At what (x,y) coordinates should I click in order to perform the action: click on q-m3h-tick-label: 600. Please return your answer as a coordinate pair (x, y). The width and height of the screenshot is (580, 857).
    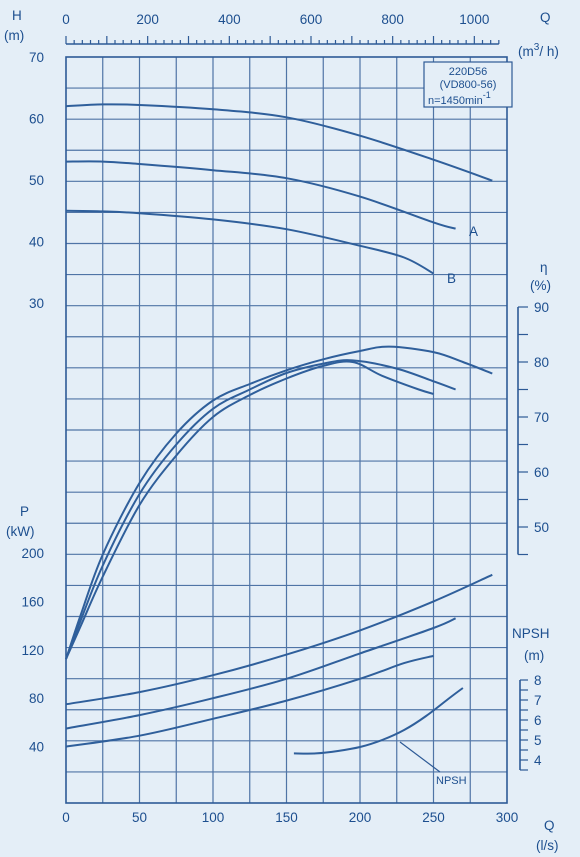
    Looking at the image, I should click on (311, 19).